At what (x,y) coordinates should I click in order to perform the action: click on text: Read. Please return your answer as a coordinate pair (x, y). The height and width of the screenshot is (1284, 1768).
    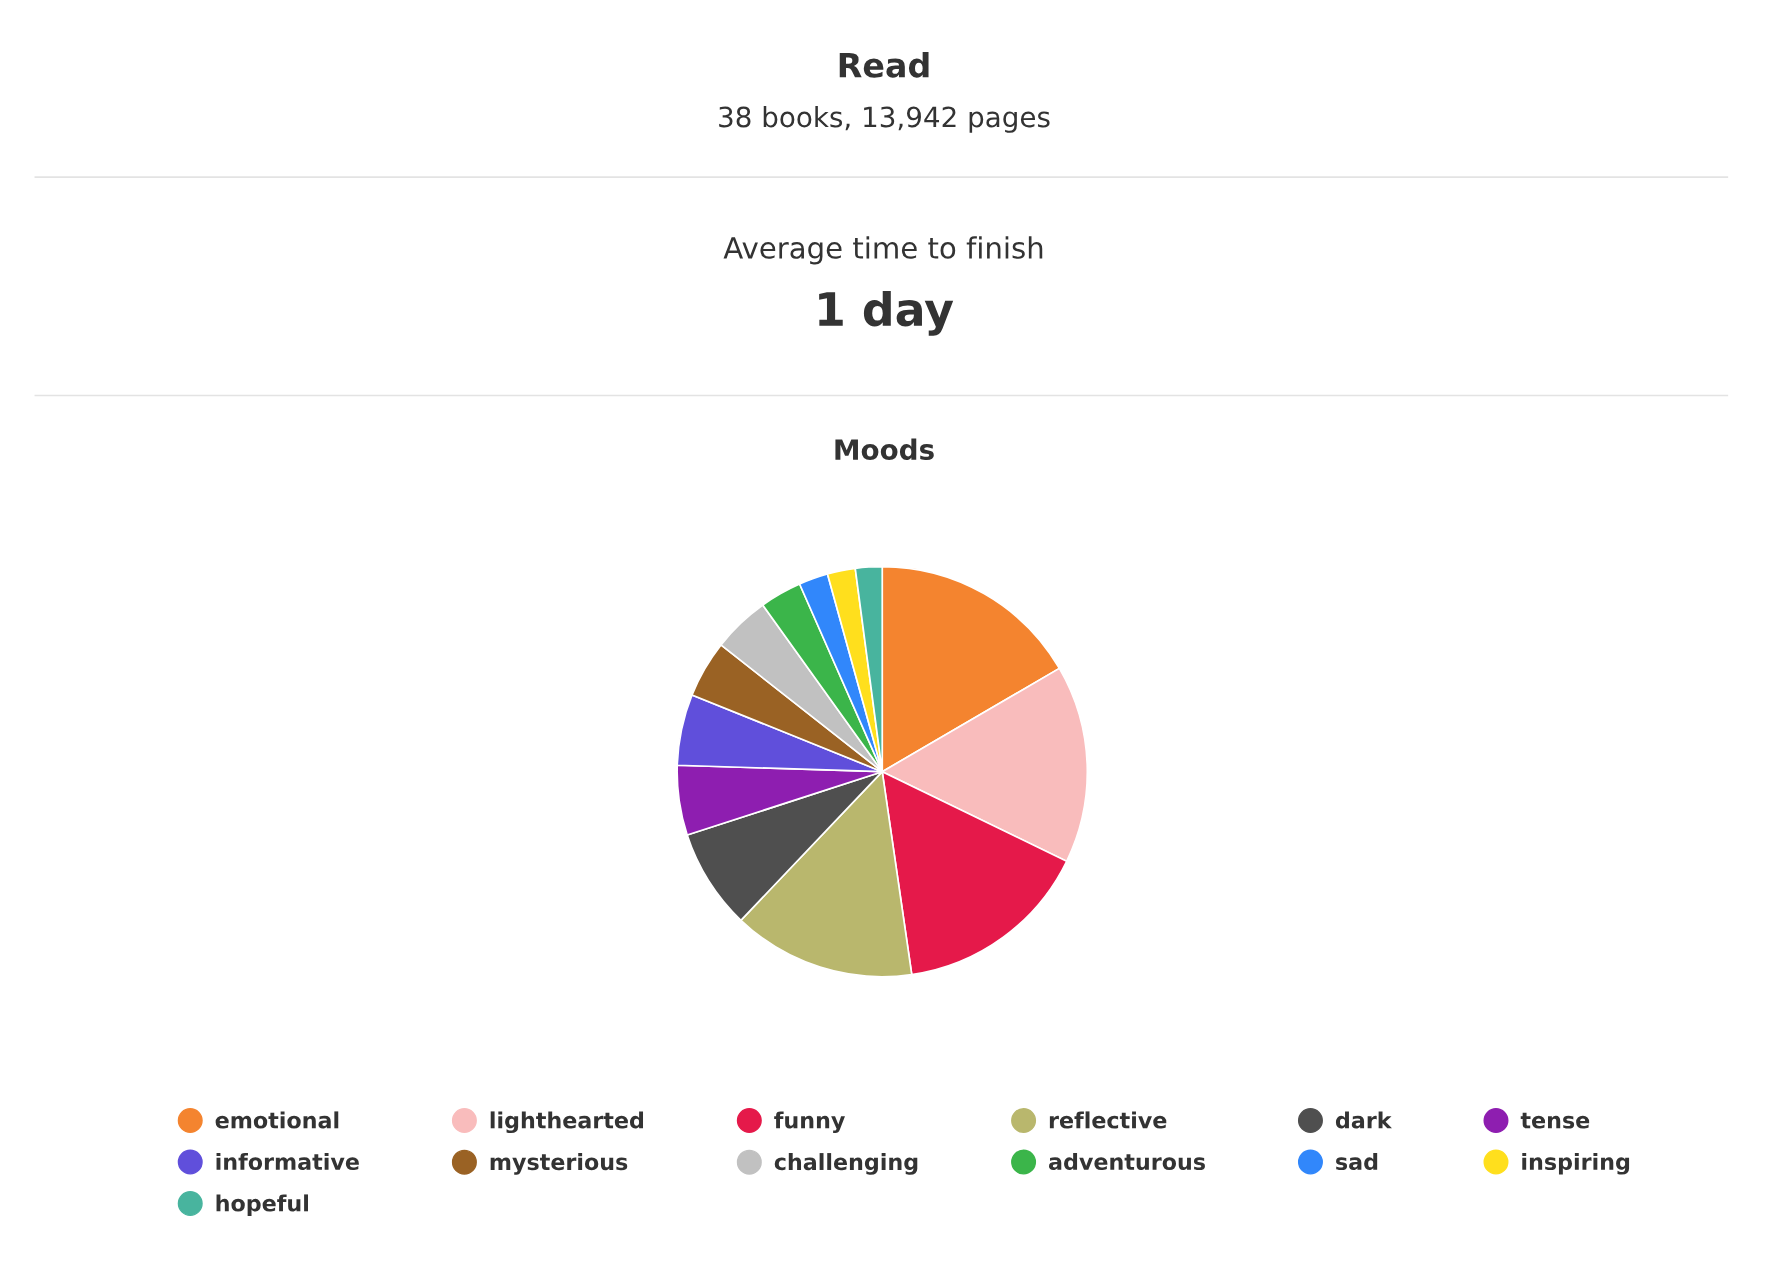
    Looking at the image, I should click on (884, 64).